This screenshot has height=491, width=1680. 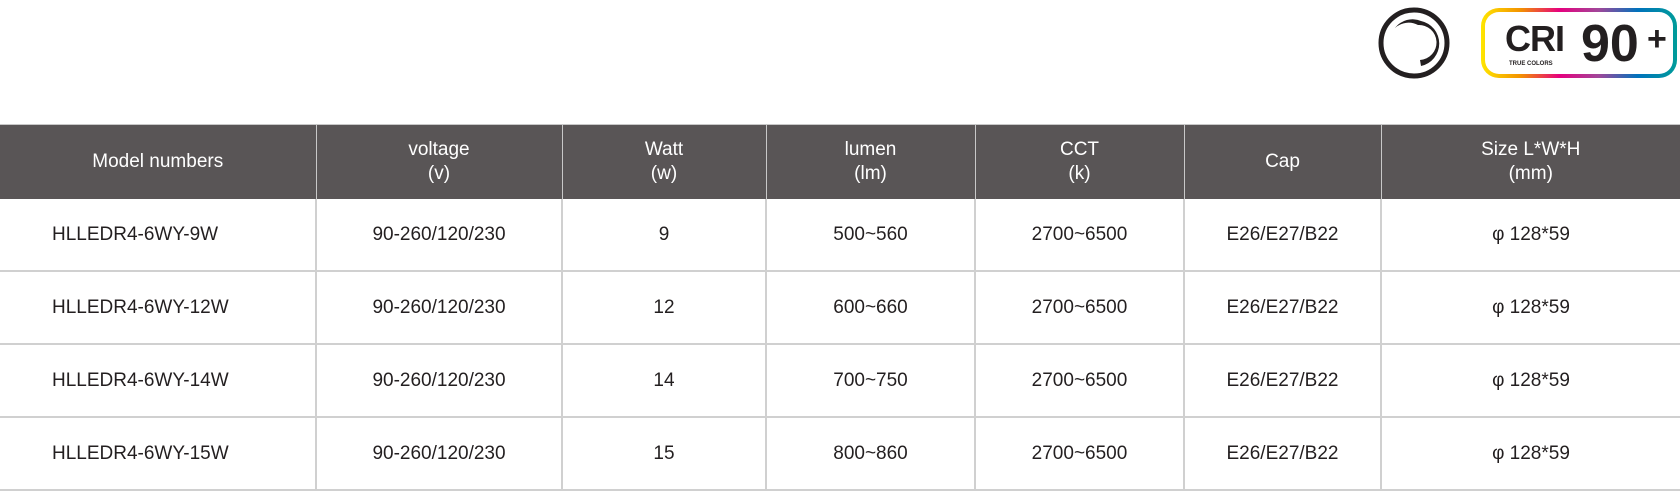 I want to click on table-cell: HLLEDR4-6WY-12W, so click(x=158, y=308).